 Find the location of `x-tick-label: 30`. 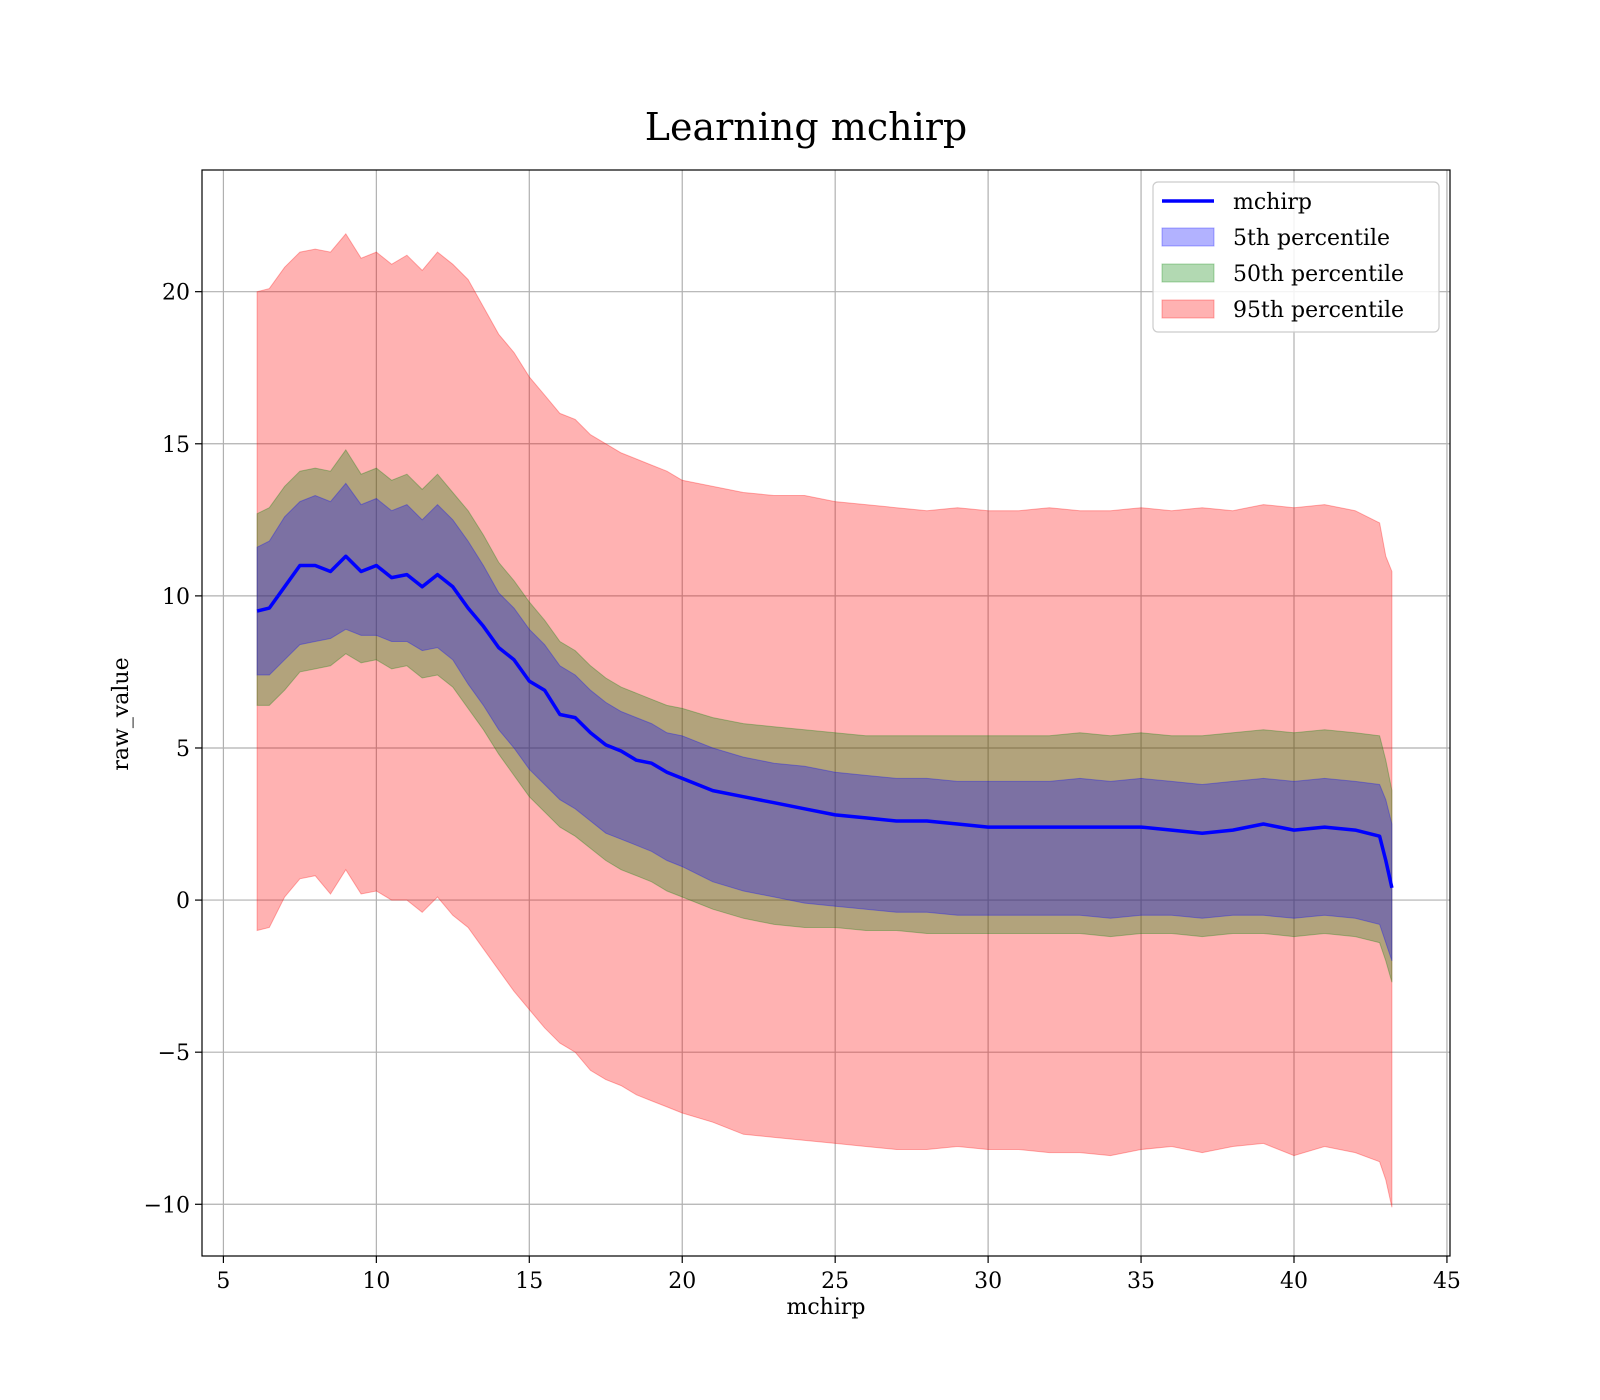

x-tick-label: 30 is located at coordinates (988, 1281).